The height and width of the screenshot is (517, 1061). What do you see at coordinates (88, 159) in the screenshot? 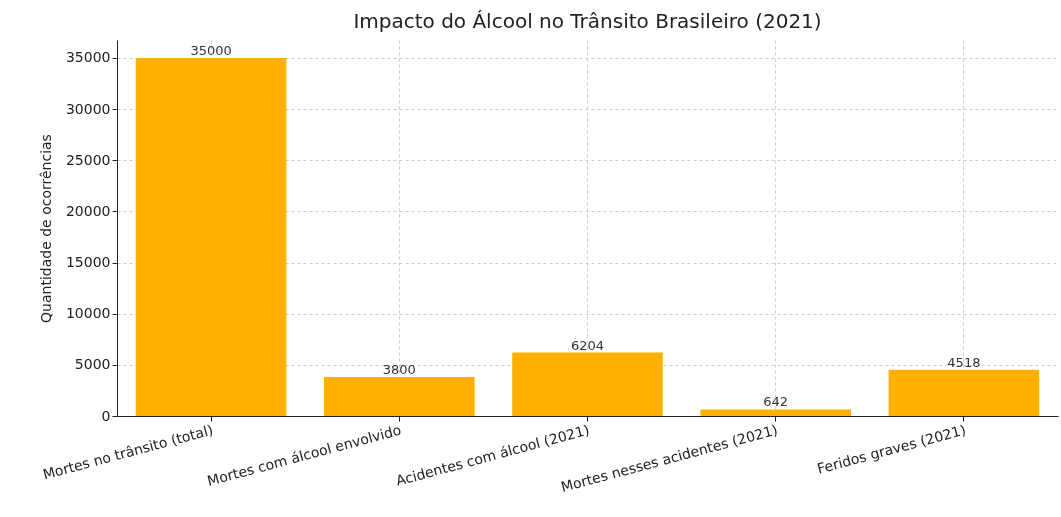
I see `y-tick-label: 25000` at bounding box center [88, 159].